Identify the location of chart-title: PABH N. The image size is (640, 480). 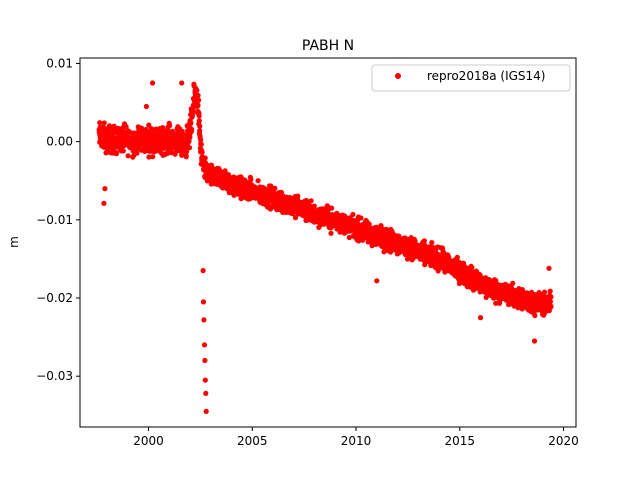
(328, 46).